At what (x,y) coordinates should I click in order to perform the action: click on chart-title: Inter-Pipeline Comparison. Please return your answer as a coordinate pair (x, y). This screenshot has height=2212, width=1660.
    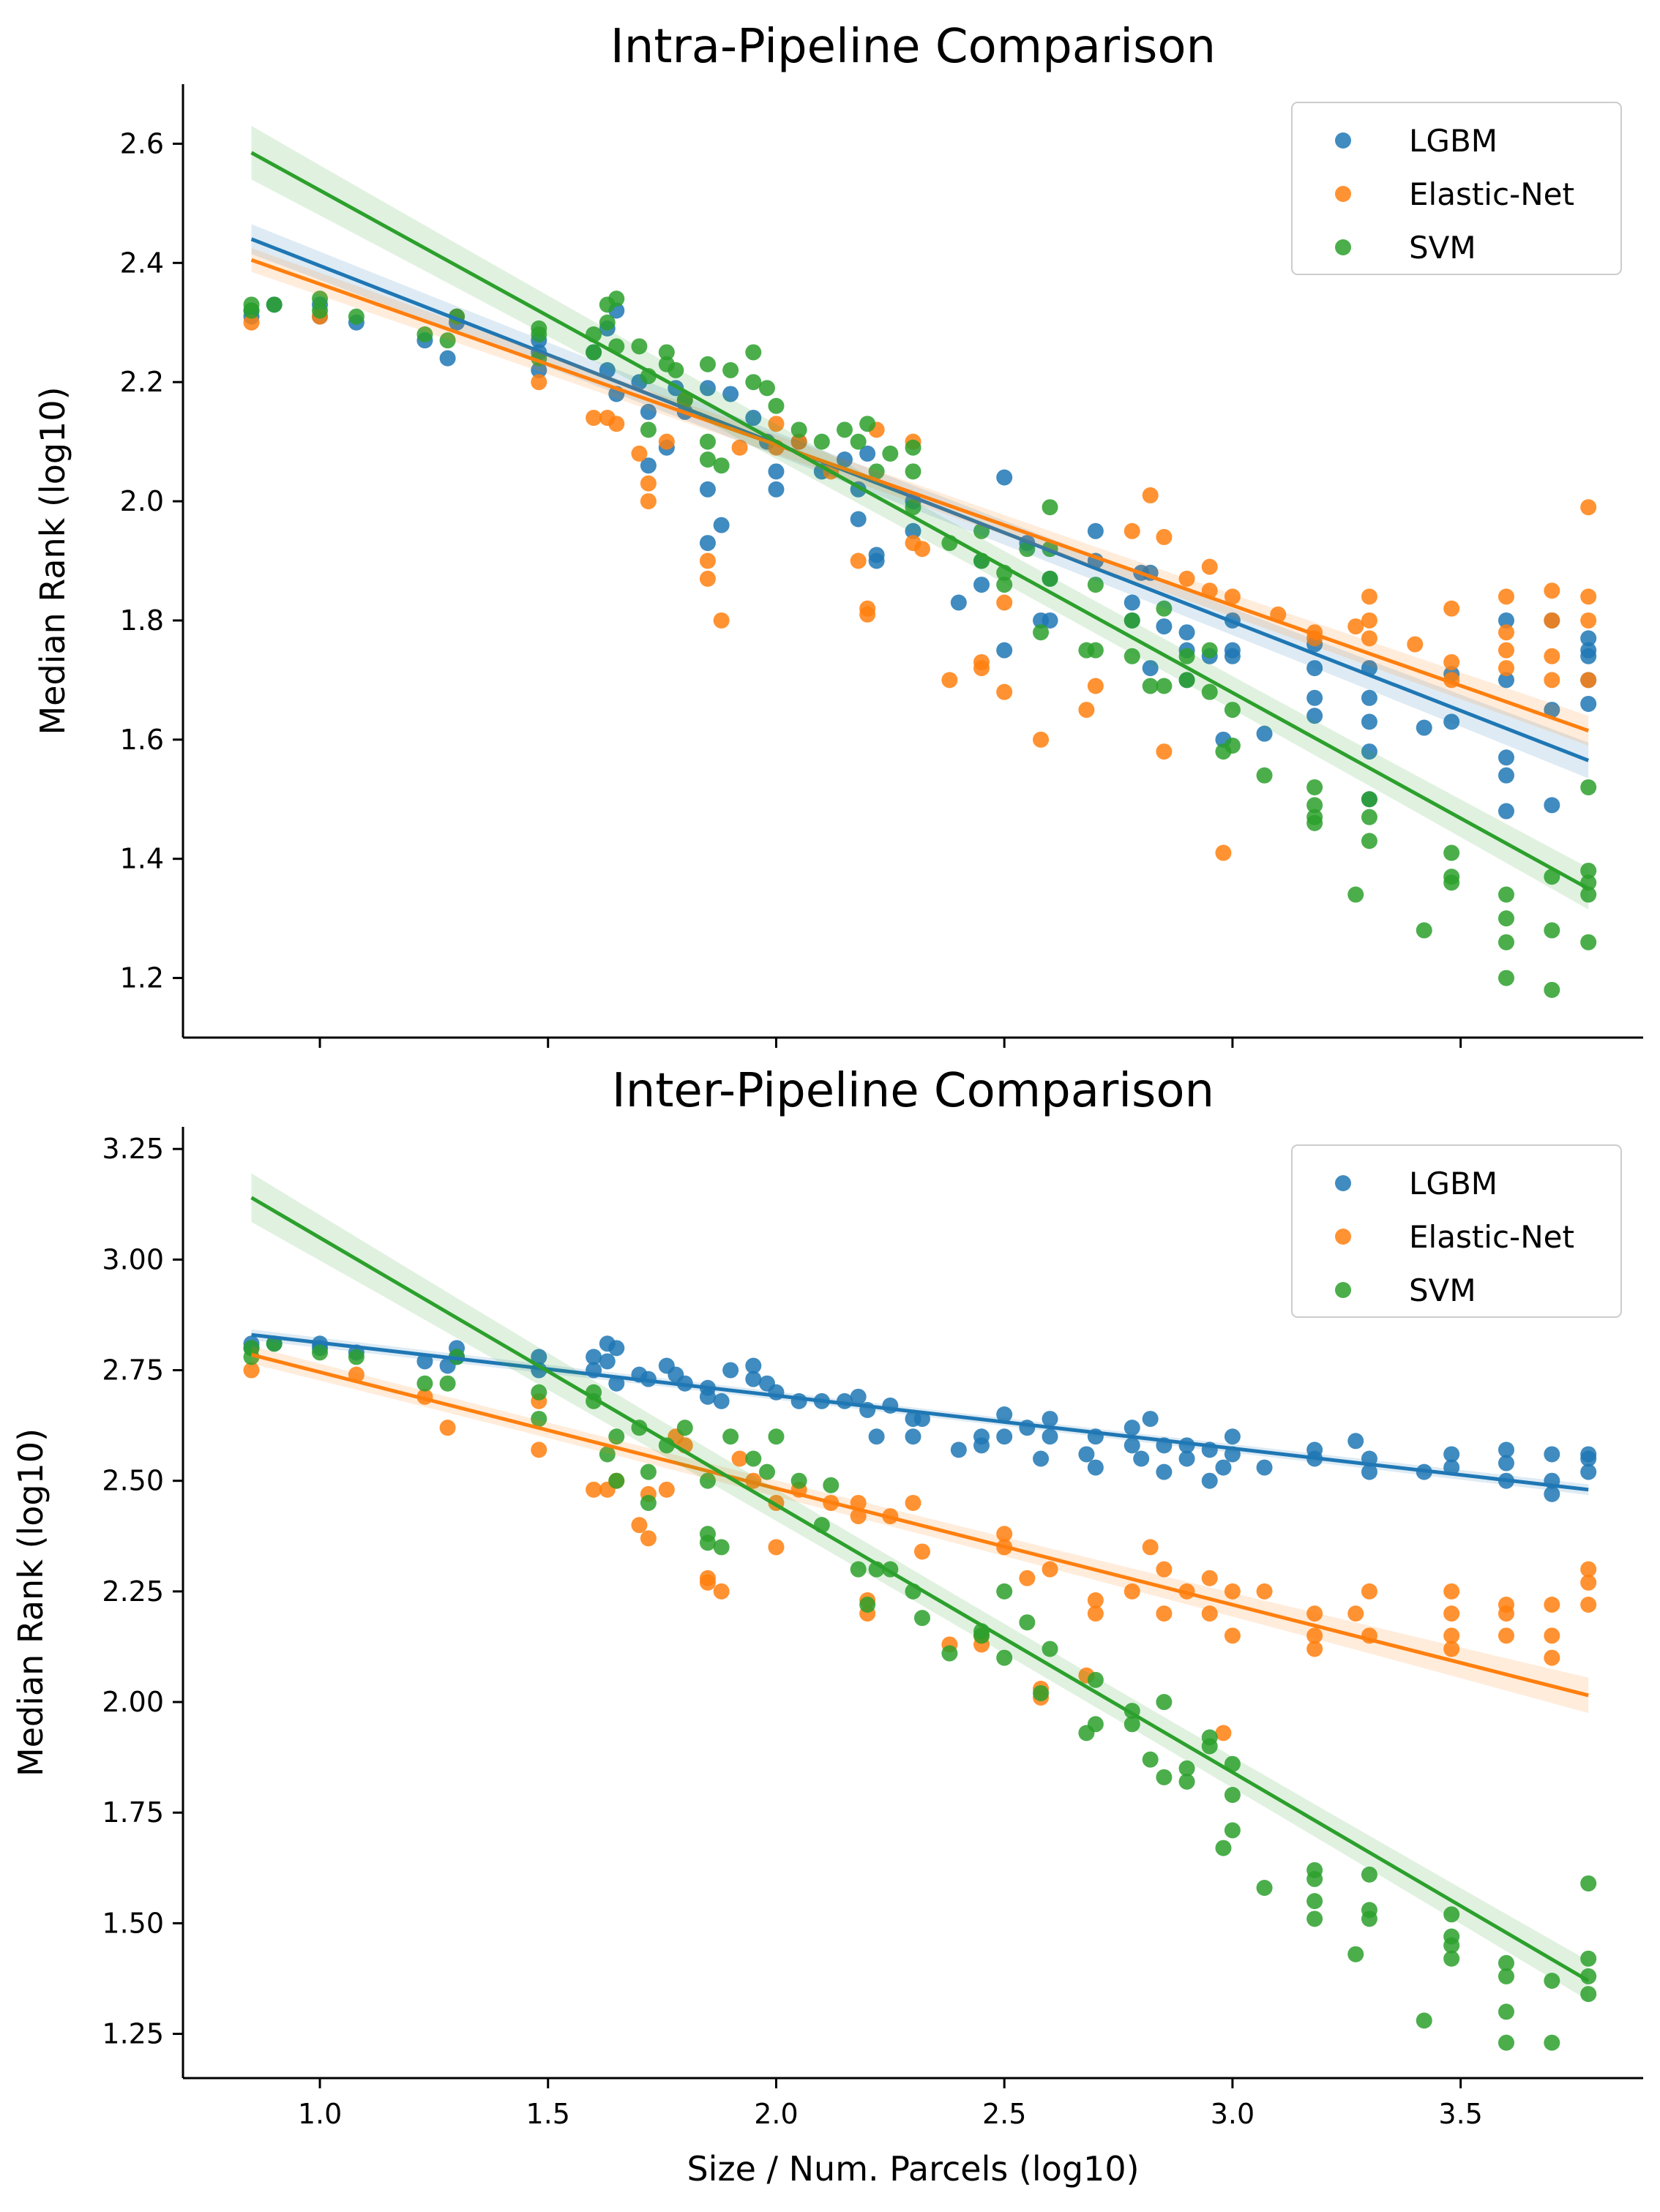
    Looking at the image, I should click on (913, 1091).